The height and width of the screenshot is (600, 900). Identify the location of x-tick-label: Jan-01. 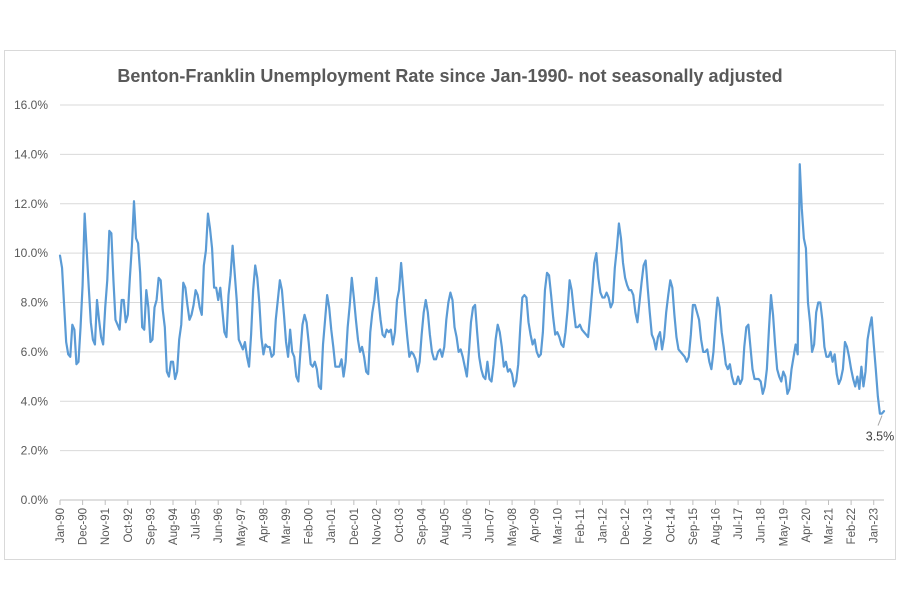
(332, 525).